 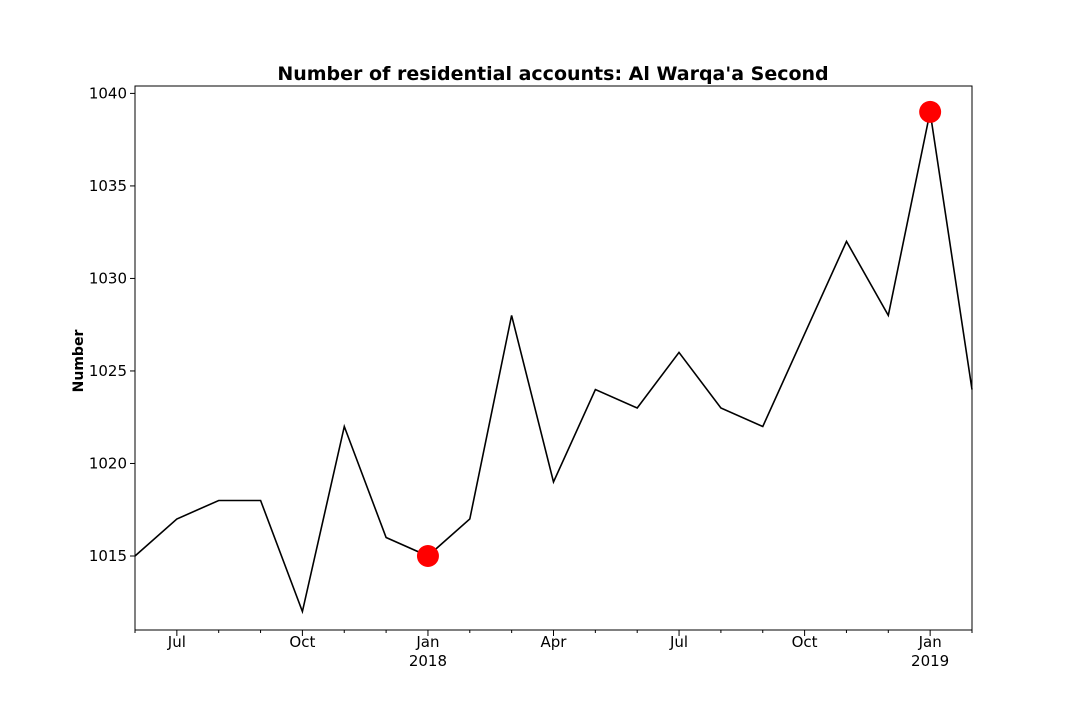 I want to click on x-tick-label: Apr, so click(x=554, y=642).